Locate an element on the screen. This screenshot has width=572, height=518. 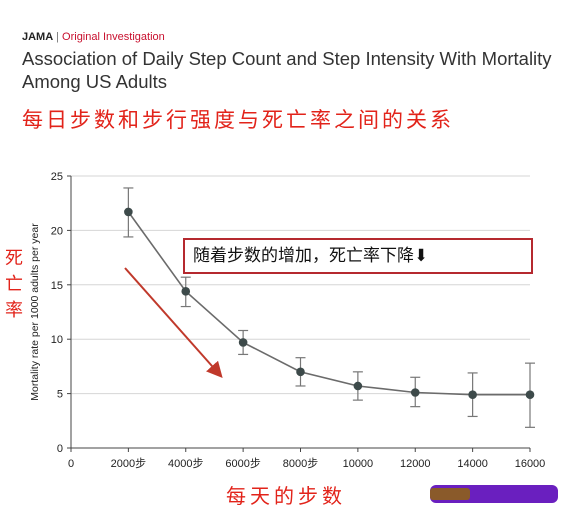
y-tick-label: 0 is located at coordinates (60, 449).